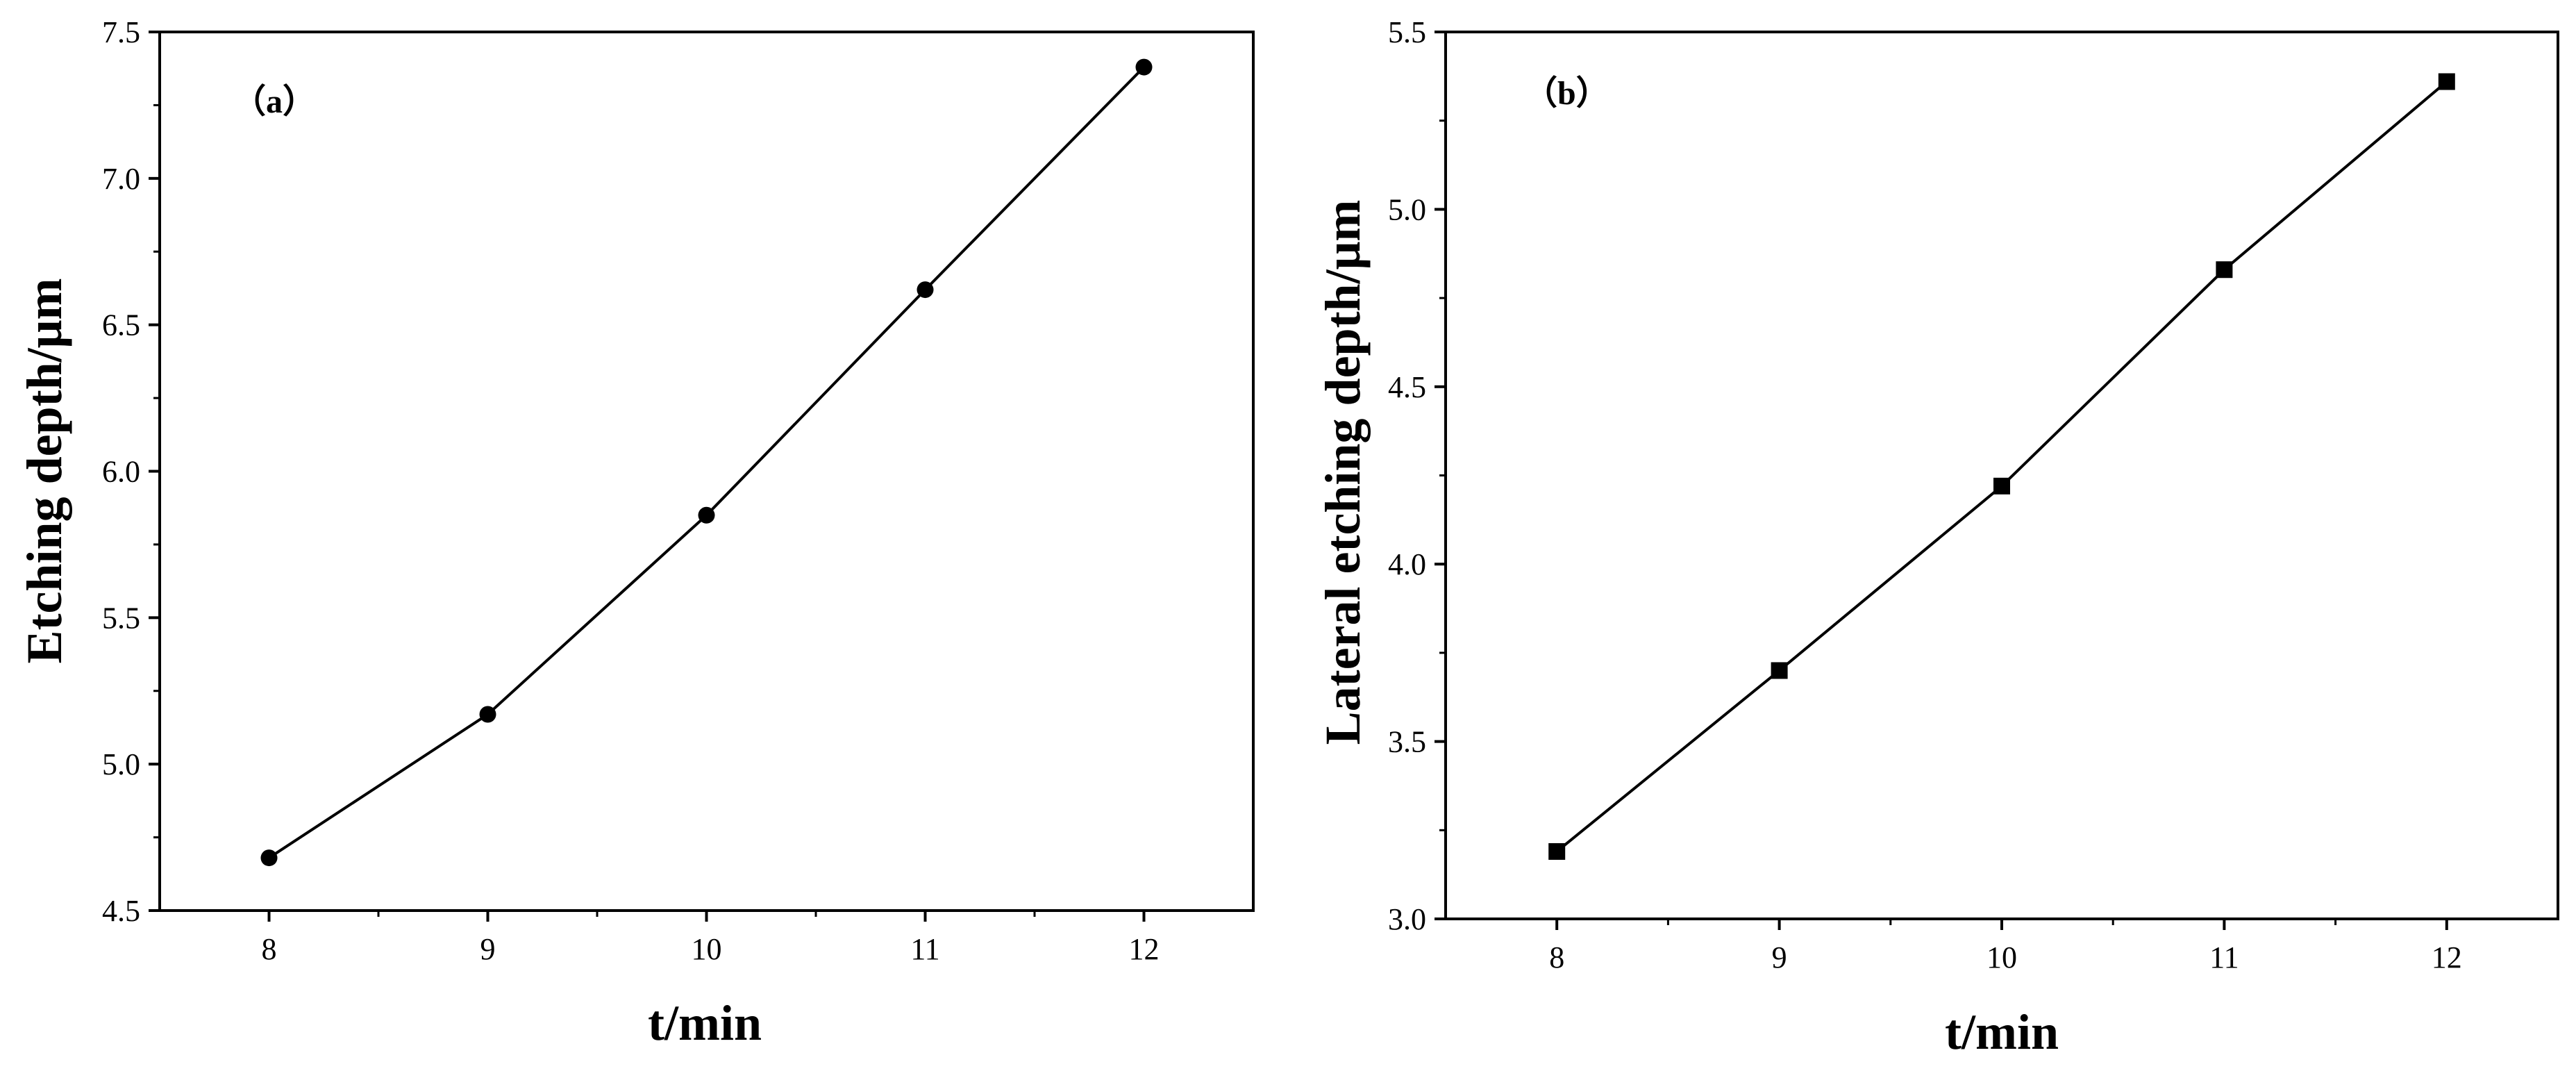 The height and width of the screenshot is (1071, 2576). What do you see at coordinates (121, 179) in the screenshot?
I see `y-tick-label: 7.0` at bounding box center [121, 179].